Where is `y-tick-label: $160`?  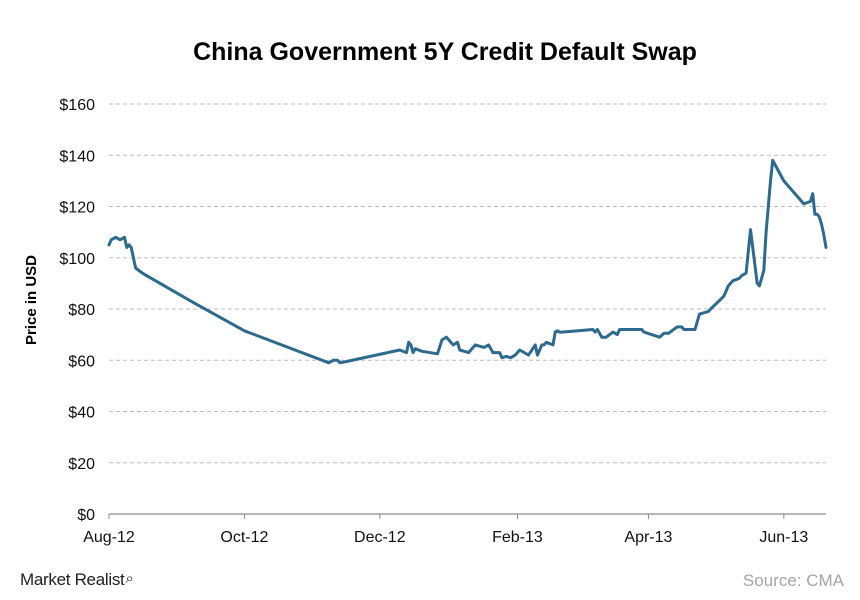
y-tick-label: $160 is located at coordinates (77, 105).